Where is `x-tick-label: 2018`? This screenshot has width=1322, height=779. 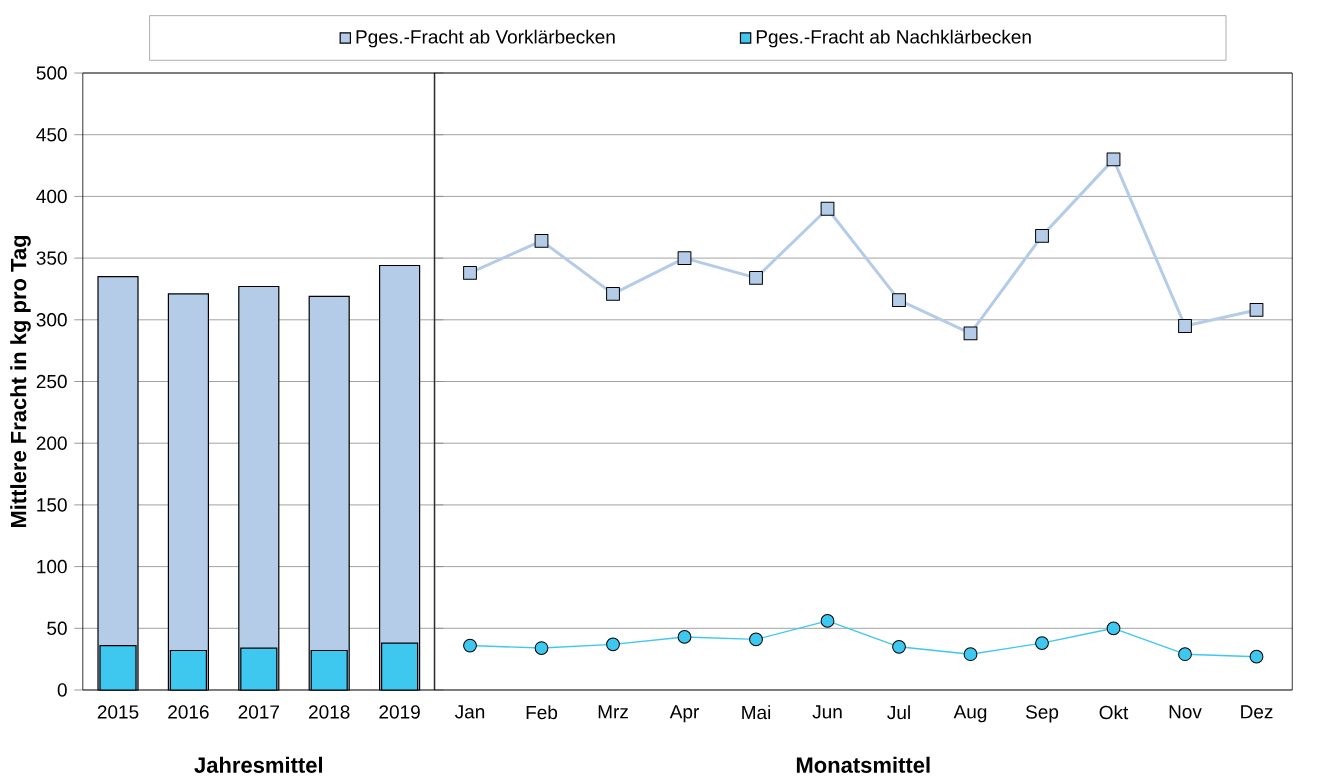
x-tick-label: 2018 is located at coordinates (329, 712).